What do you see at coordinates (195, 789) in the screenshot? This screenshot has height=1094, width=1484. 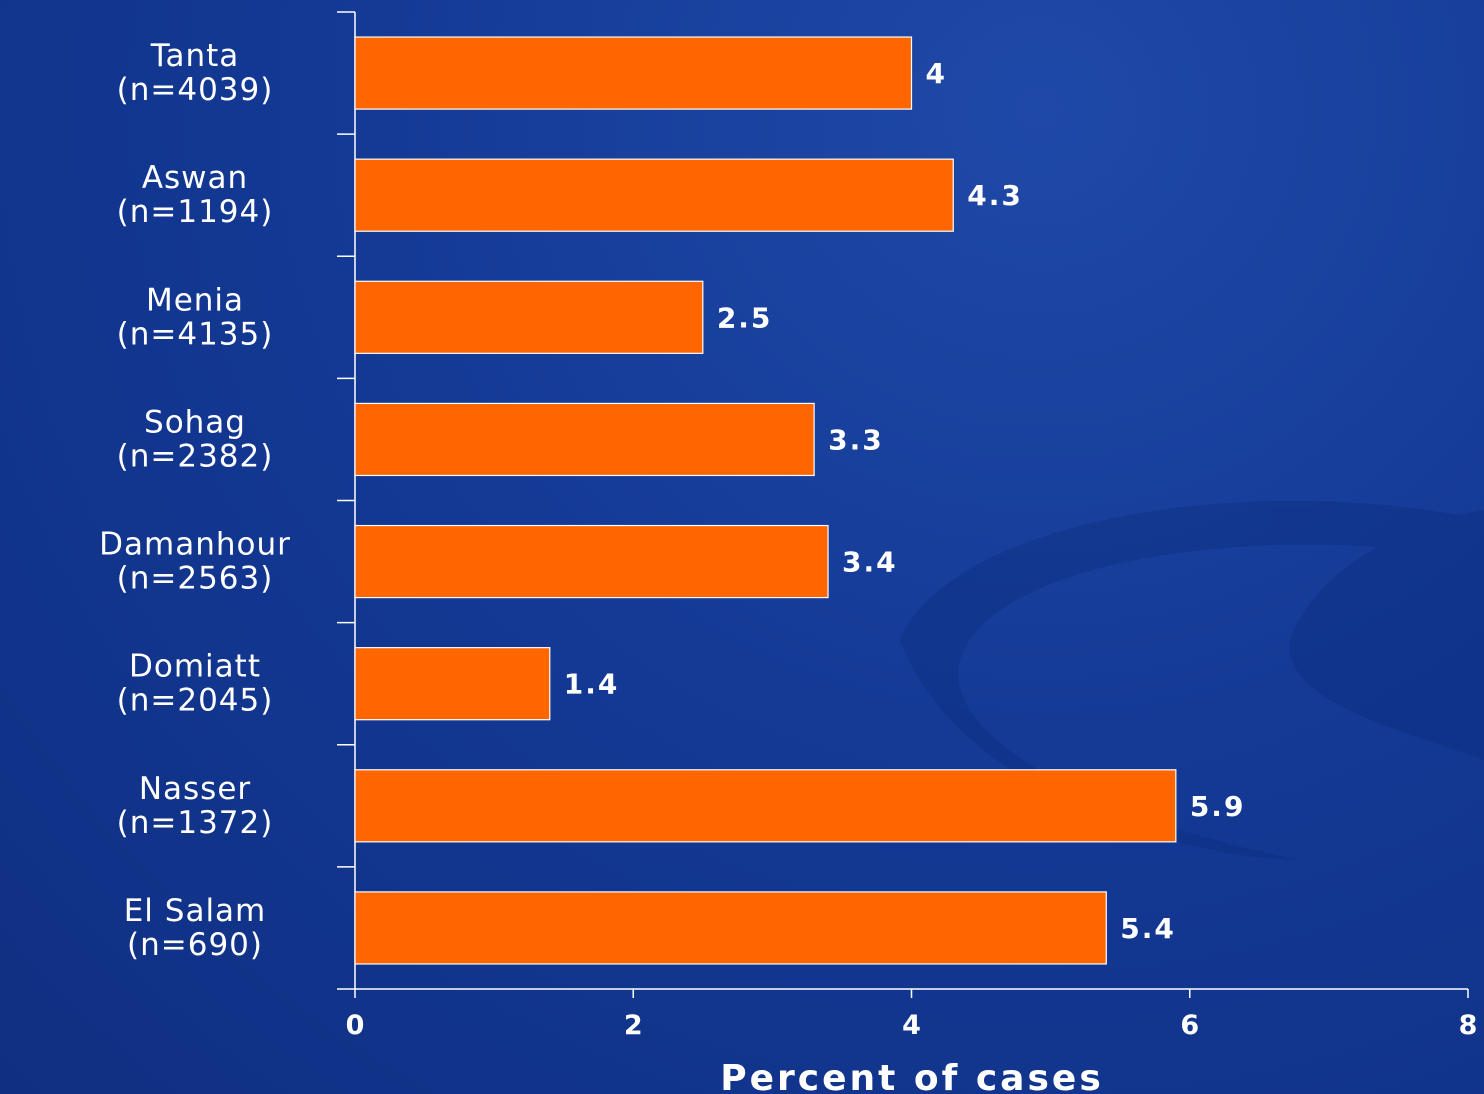 I see `category-label: Nasser` at bounding box center [195, 789].